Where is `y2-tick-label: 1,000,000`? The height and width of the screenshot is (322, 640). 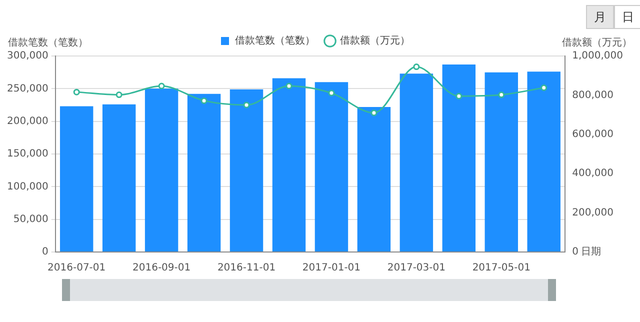 y2-tick-label: 1,000,000 is located at coordinates (598, 56).